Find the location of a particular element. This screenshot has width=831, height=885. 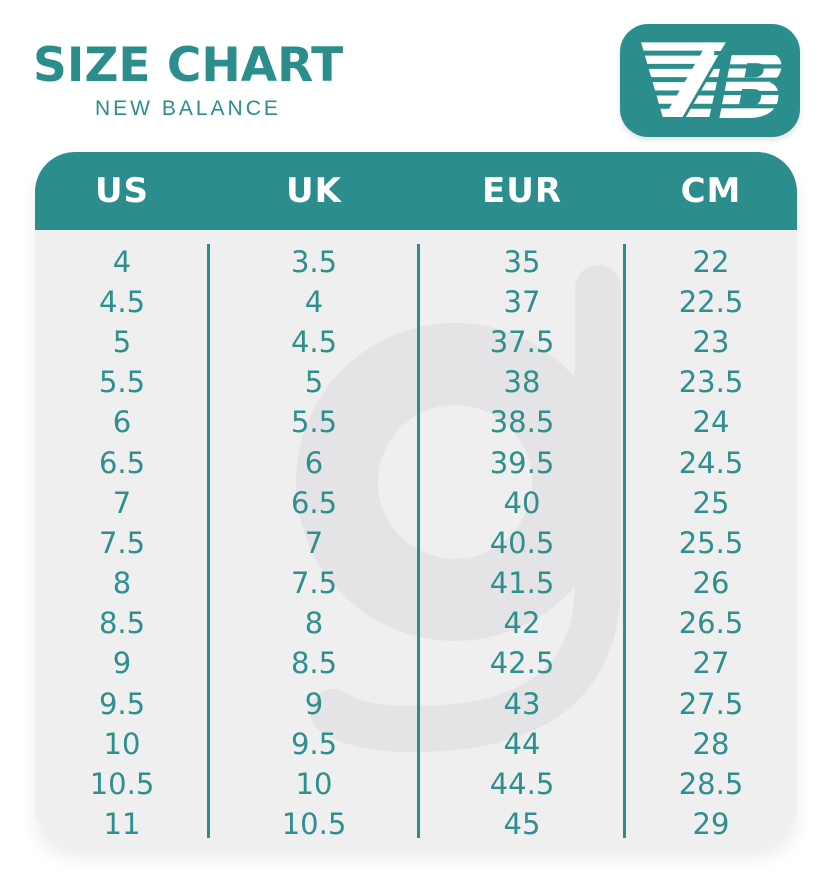

size-cell: 27 is located at coordinates (711, 663).